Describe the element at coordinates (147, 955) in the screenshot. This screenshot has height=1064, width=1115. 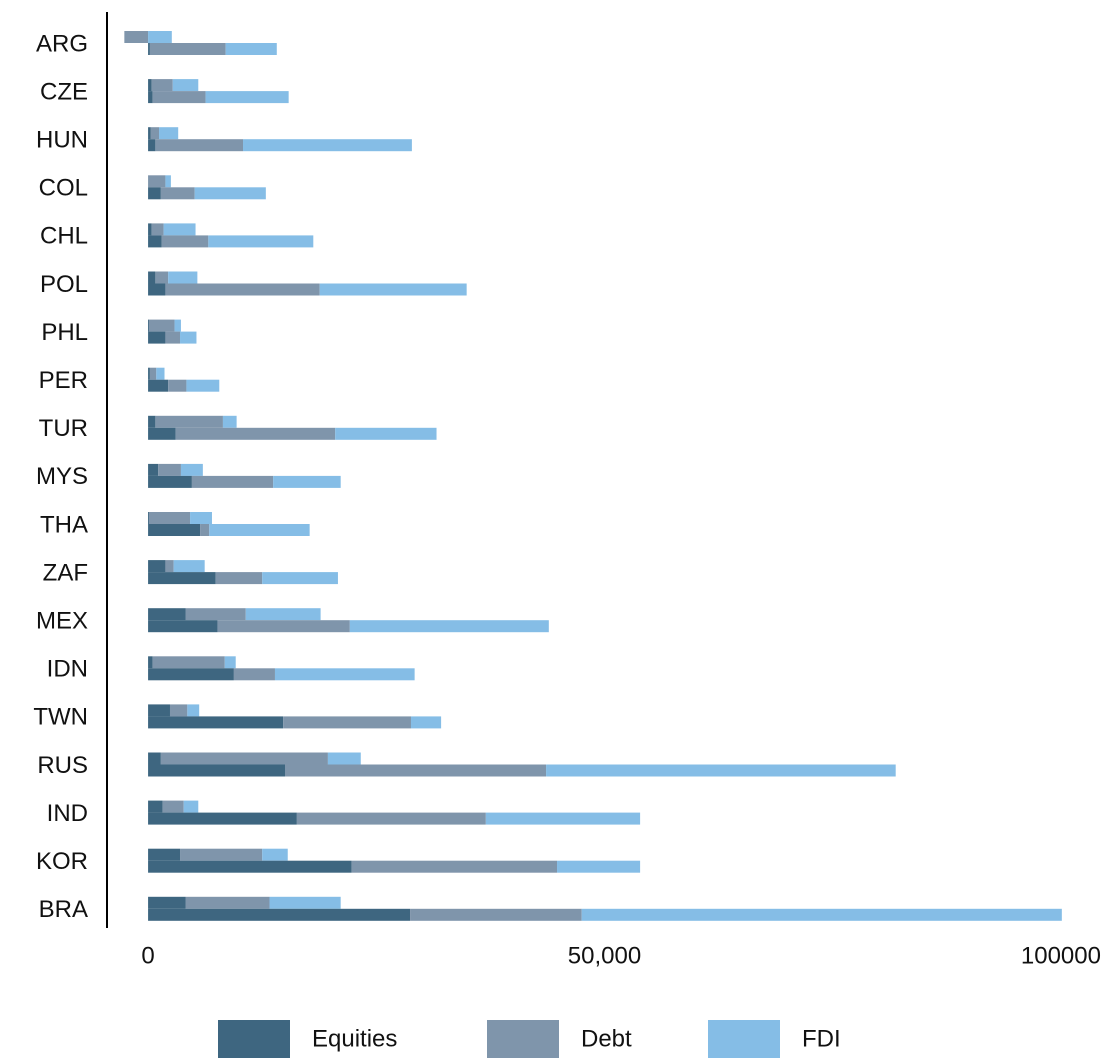
I see `x-tick-label: 0` at that location.